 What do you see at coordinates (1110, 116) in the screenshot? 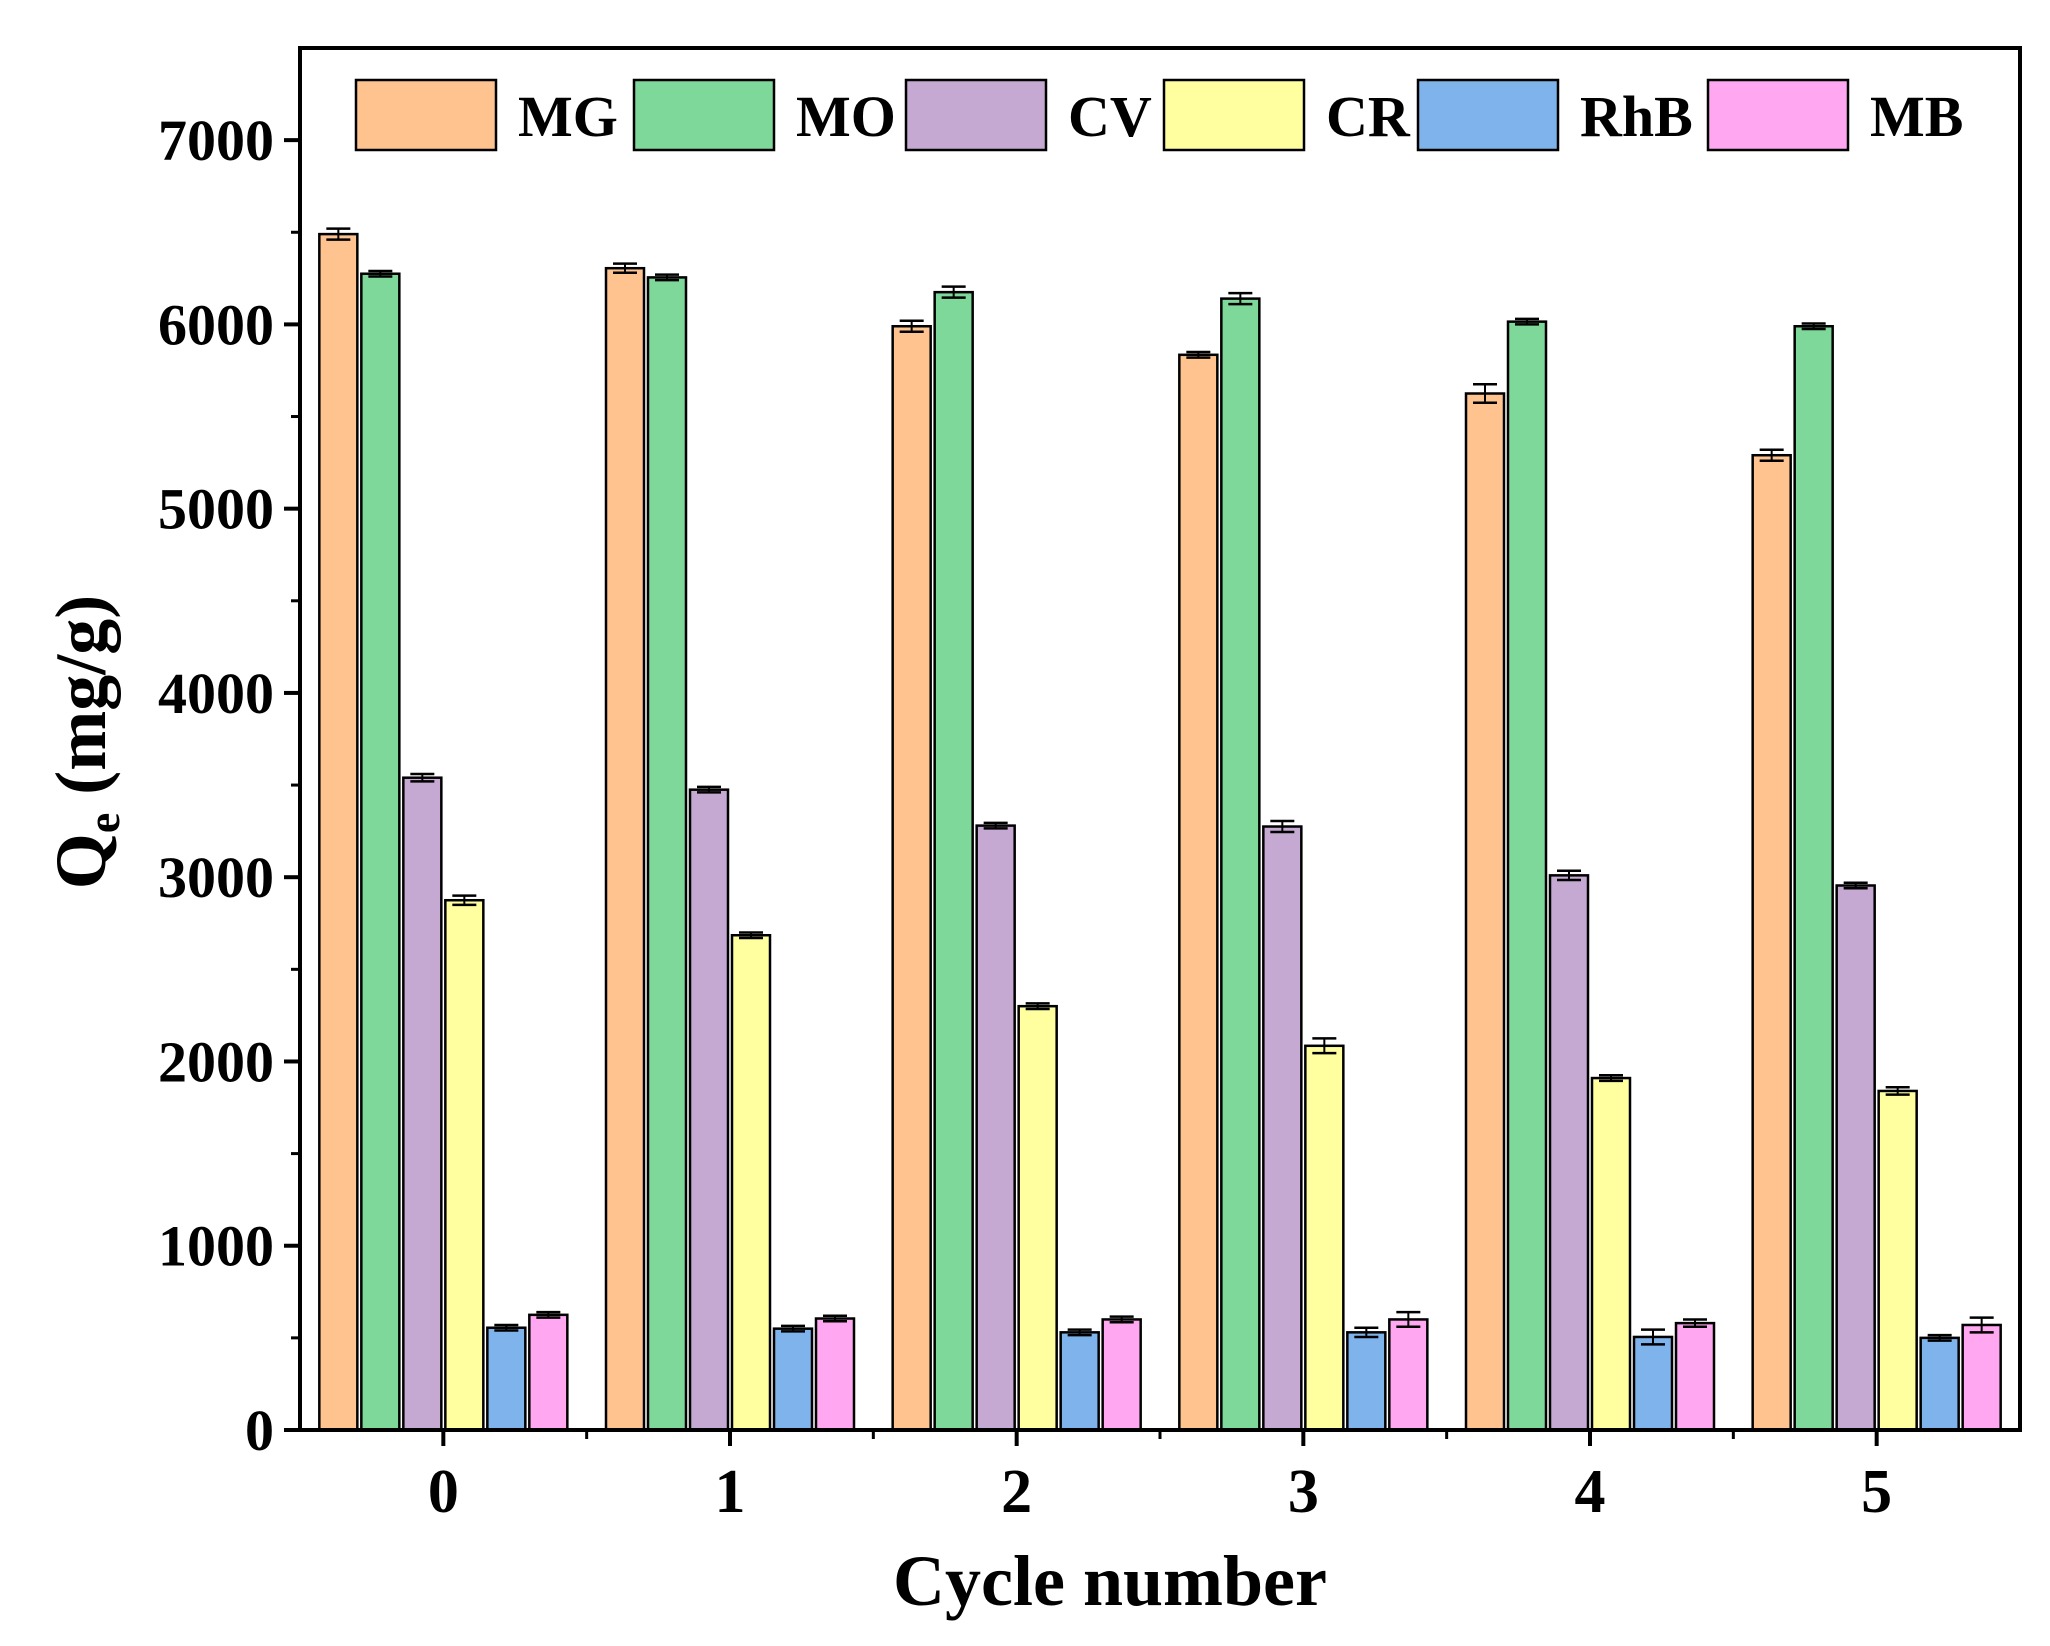
I see `legend-label-CV: CV` at bounding box center [1110, 116].